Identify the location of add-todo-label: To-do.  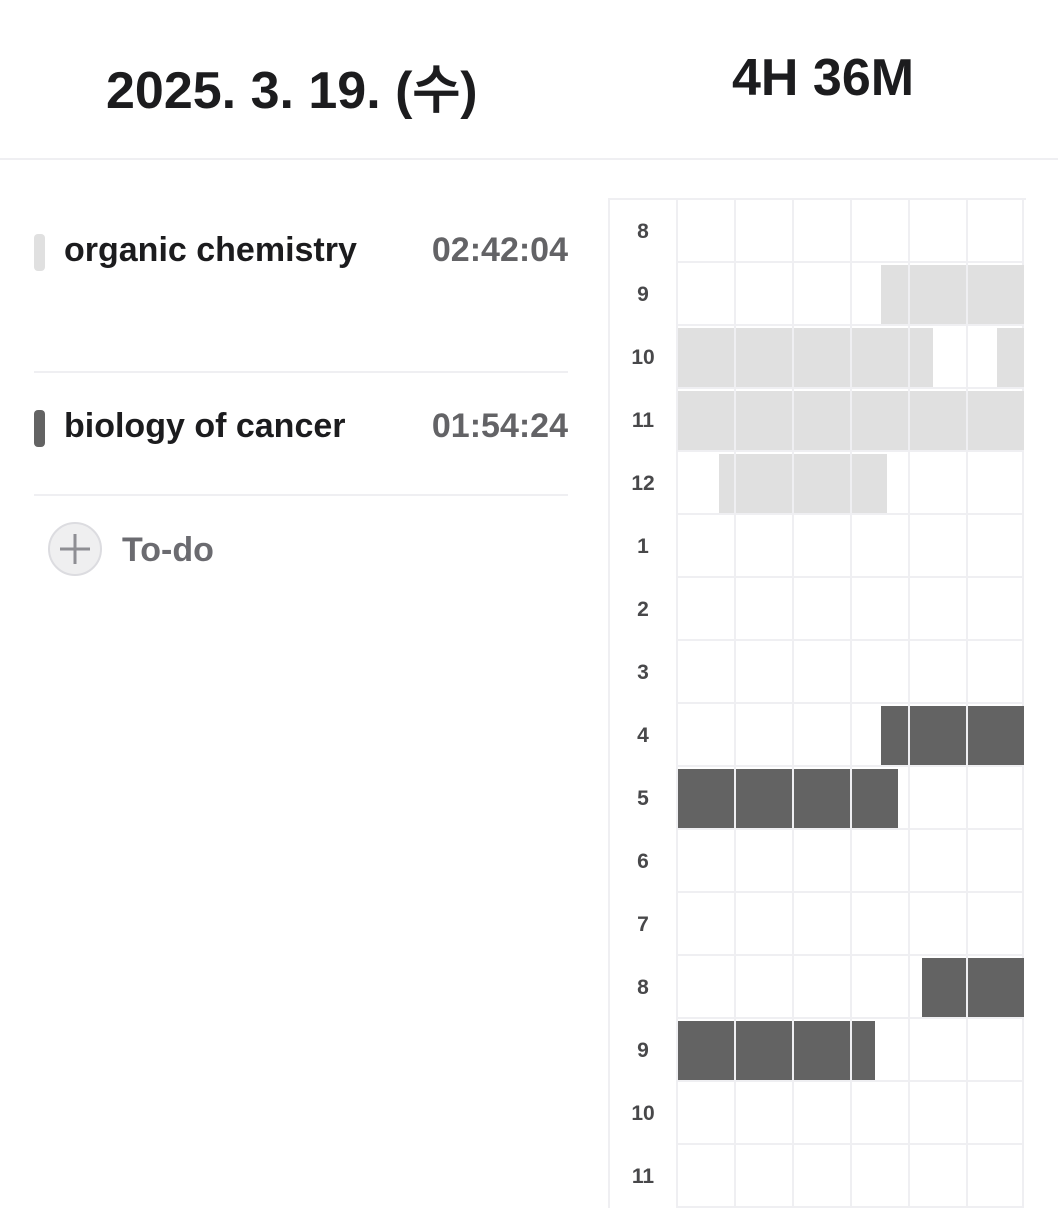
(168, 550).